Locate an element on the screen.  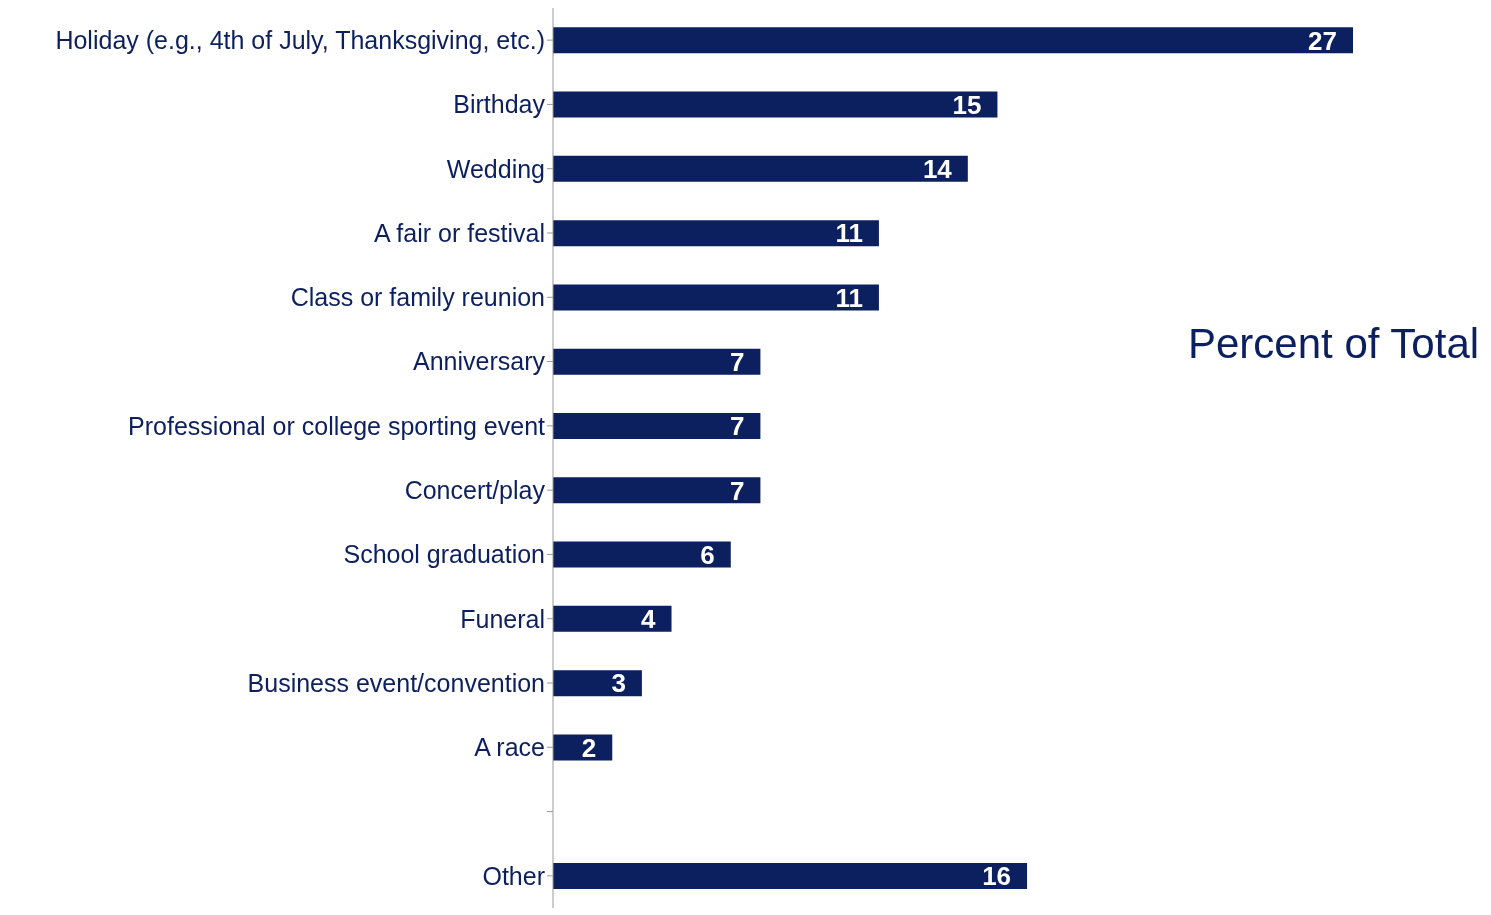
y-tick-label: A fair or festival is located at coordinates (459, 232).